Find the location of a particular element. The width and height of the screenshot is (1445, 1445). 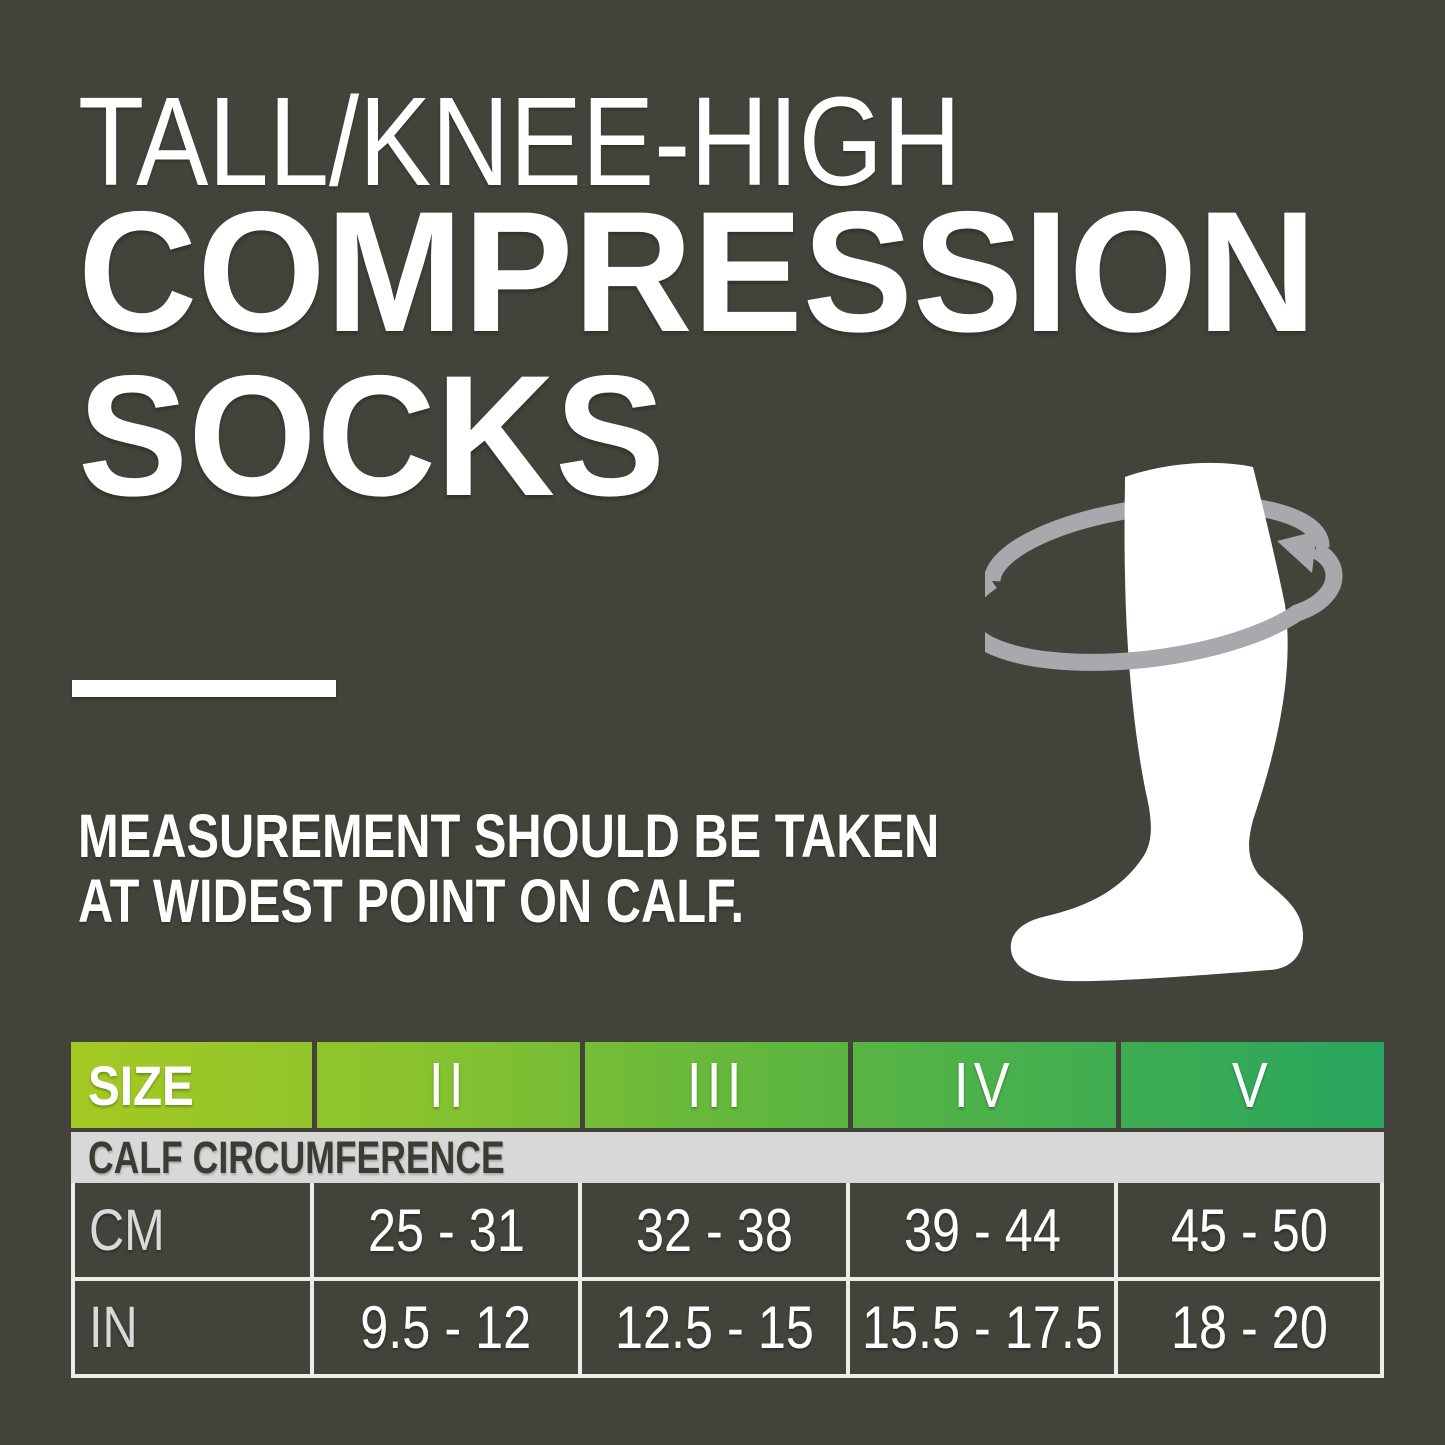

size-column-V-label: V is located at coordinates (1252, 1085).